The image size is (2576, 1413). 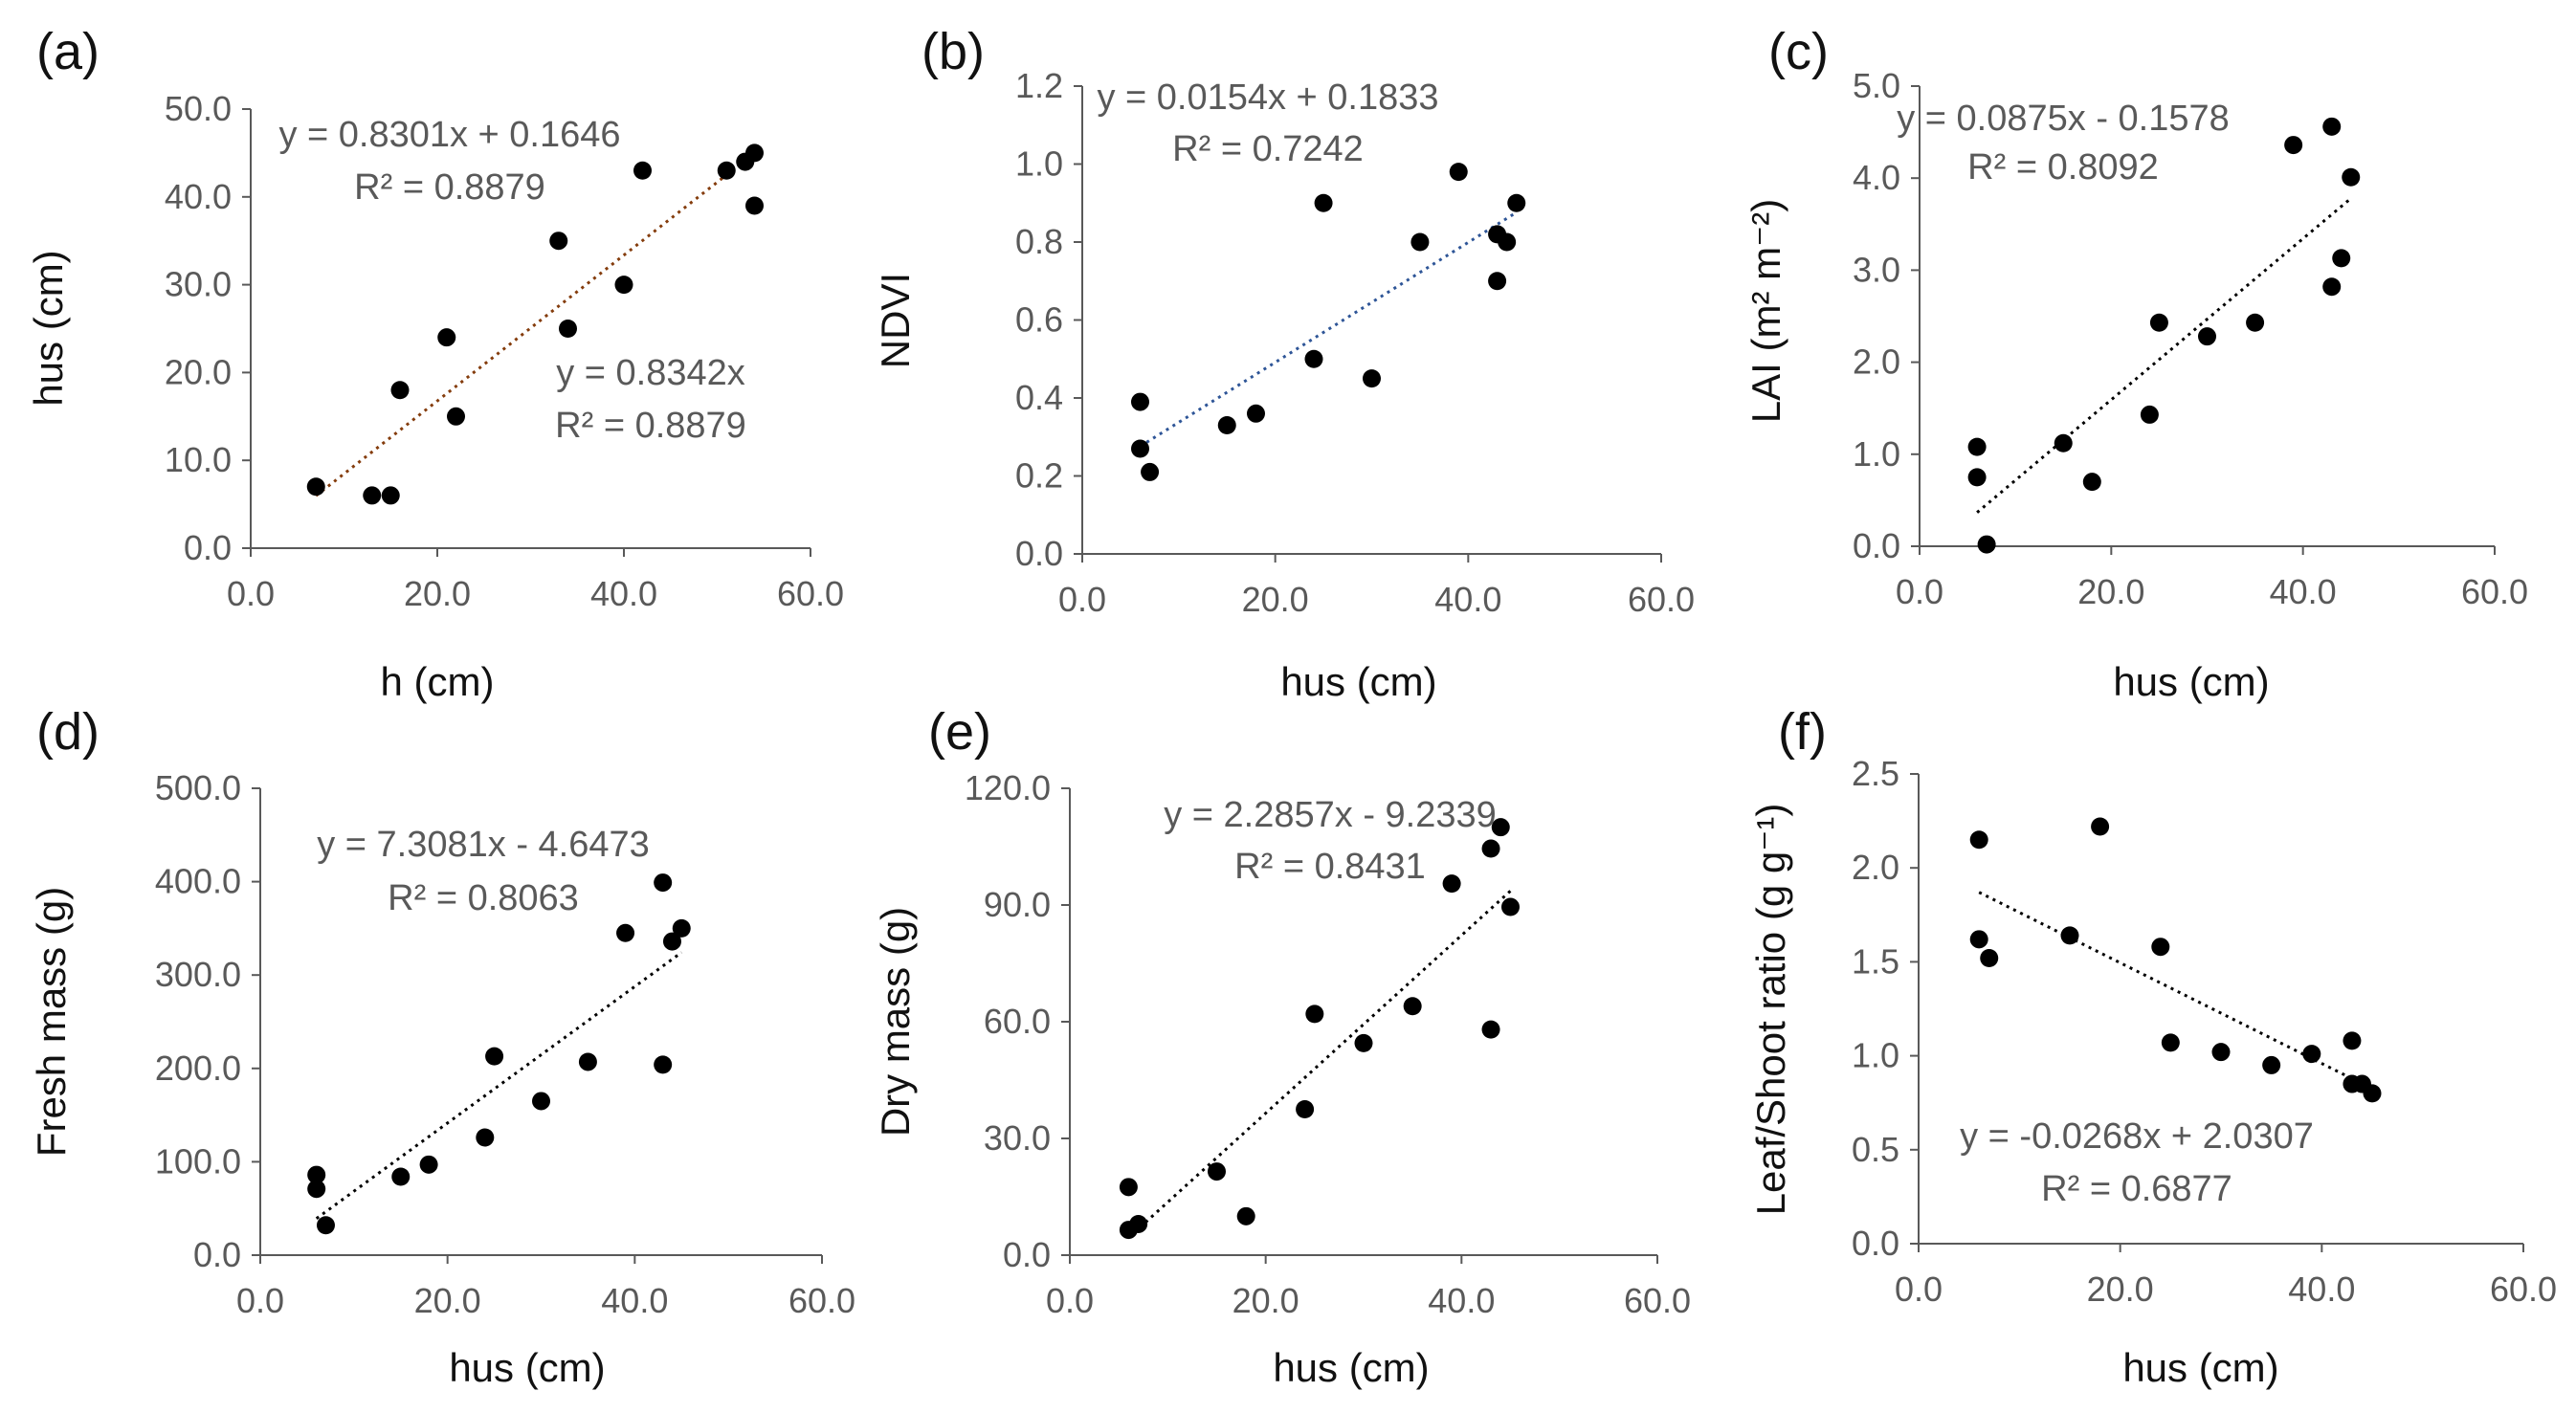 I want to click on x-axis-title: h (cm), so click(x=438, y=682).